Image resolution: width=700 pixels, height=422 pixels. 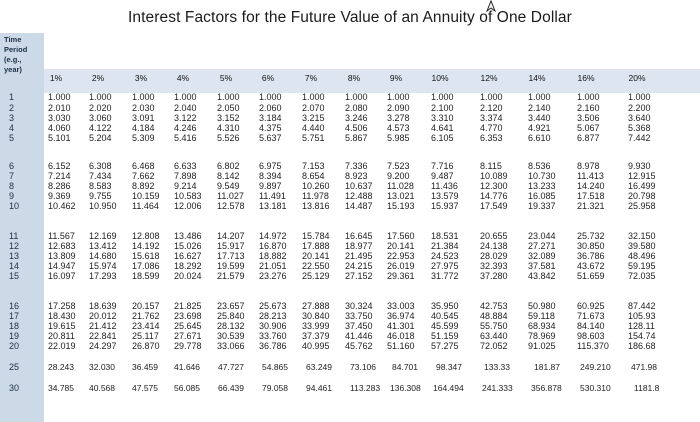 I want to click on factor-cell: 2.010, so click(x=59, y=108).